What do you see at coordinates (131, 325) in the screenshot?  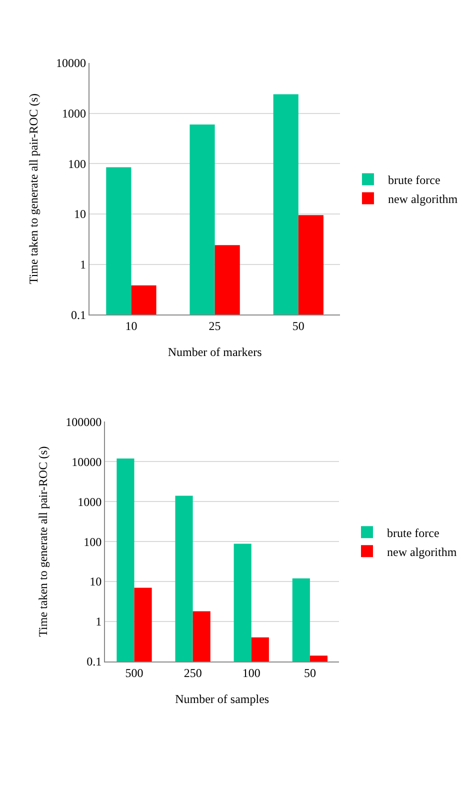 I see `x-tick-label: 10` at bounding box center [131, 325].